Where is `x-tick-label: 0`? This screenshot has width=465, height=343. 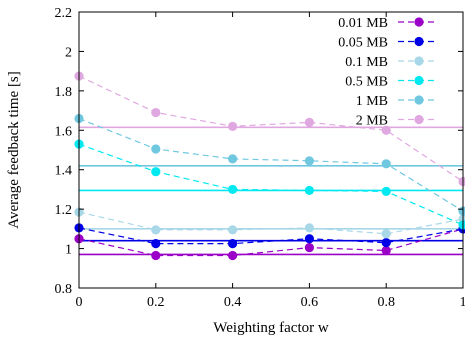 x-tick-label: 0 is located at coordinates (79, 302).